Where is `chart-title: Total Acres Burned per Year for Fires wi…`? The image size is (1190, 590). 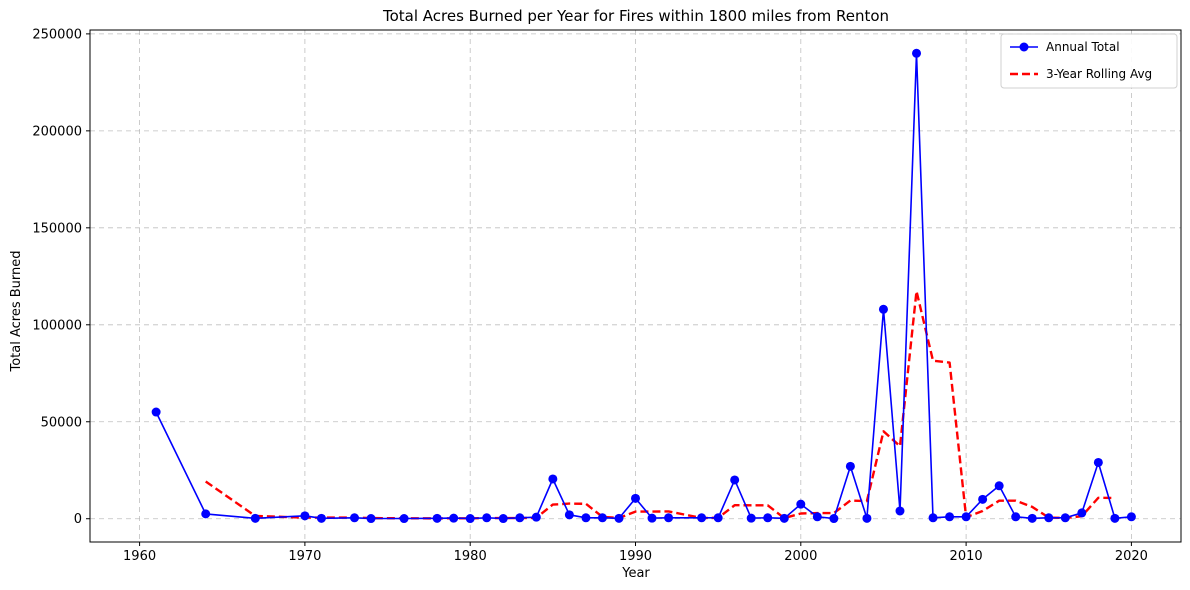
chart-title: Total Acres Burned per Year for Fires wi… is located at coordinates (635, 16).